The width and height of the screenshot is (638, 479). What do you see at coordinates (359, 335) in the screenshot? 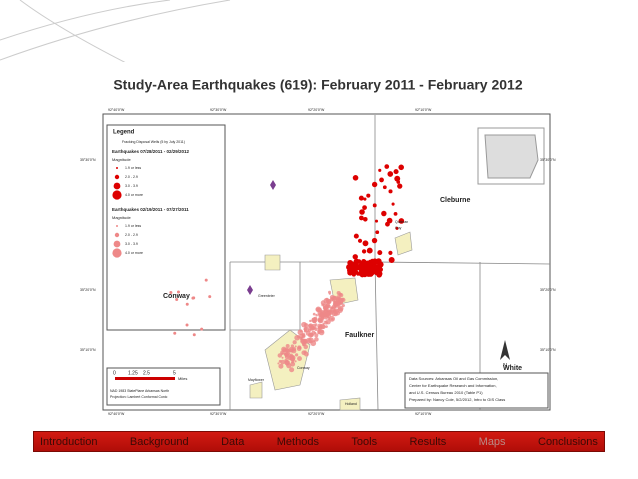
I see `map-text: Faulkner` at bounding box center [359, 335].